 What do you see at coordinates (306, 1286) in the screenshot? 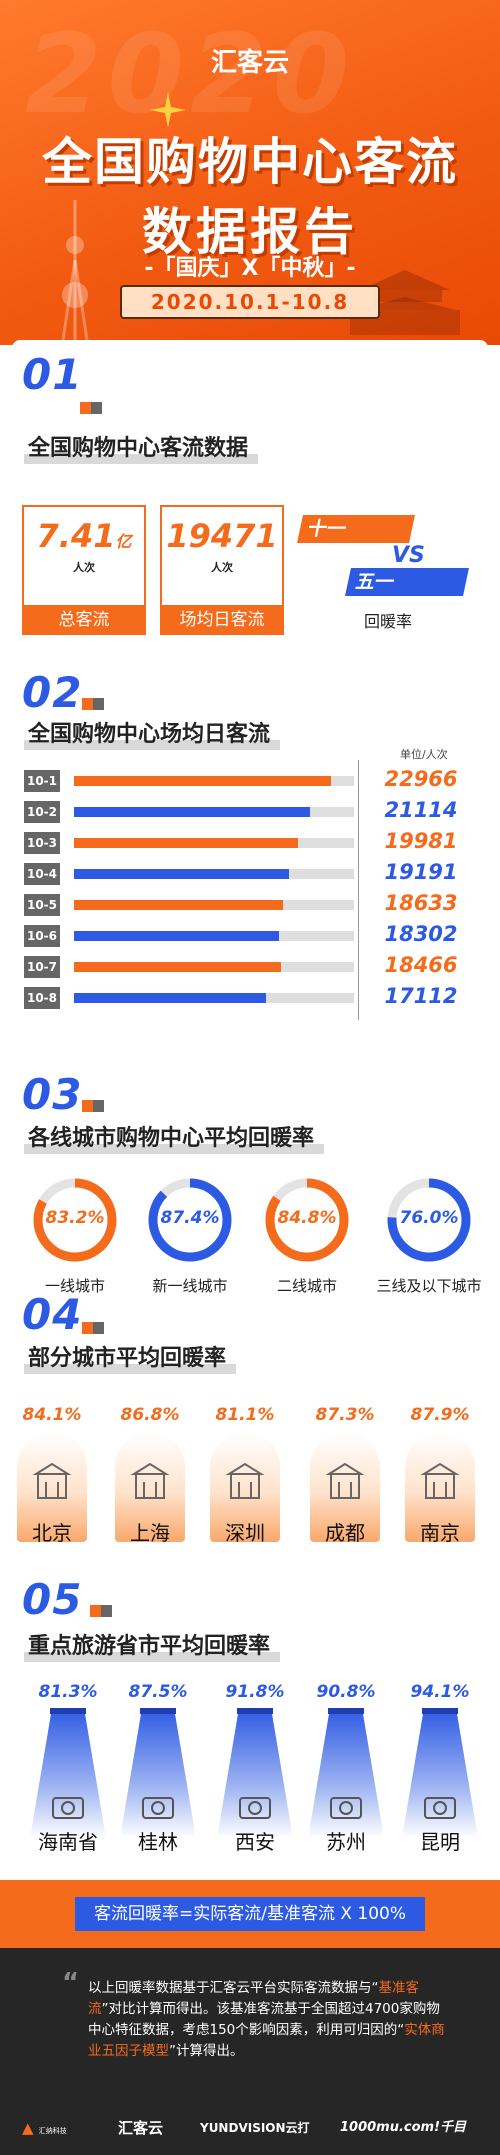
I see `donut-label: 二线城市` at bounding box center [306, 1286].